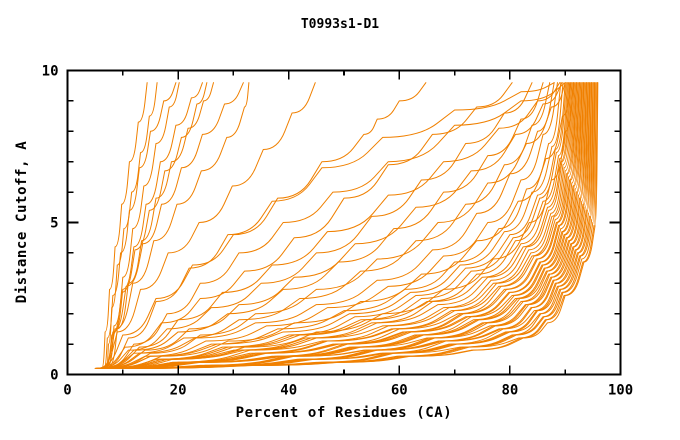 The width and height of the screenshot is (680, 440). Describe the element at coordinates (67, 391) in the screenshot. I see `x-tick-label: 0` at that location.